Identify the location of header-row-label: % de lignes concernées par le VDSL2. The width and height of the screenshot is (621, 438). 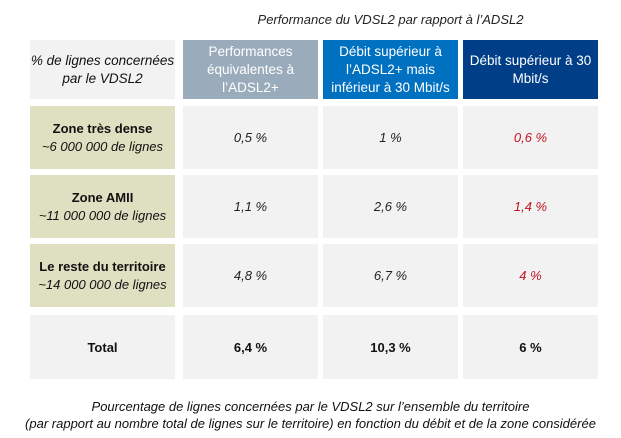
(102, 69).